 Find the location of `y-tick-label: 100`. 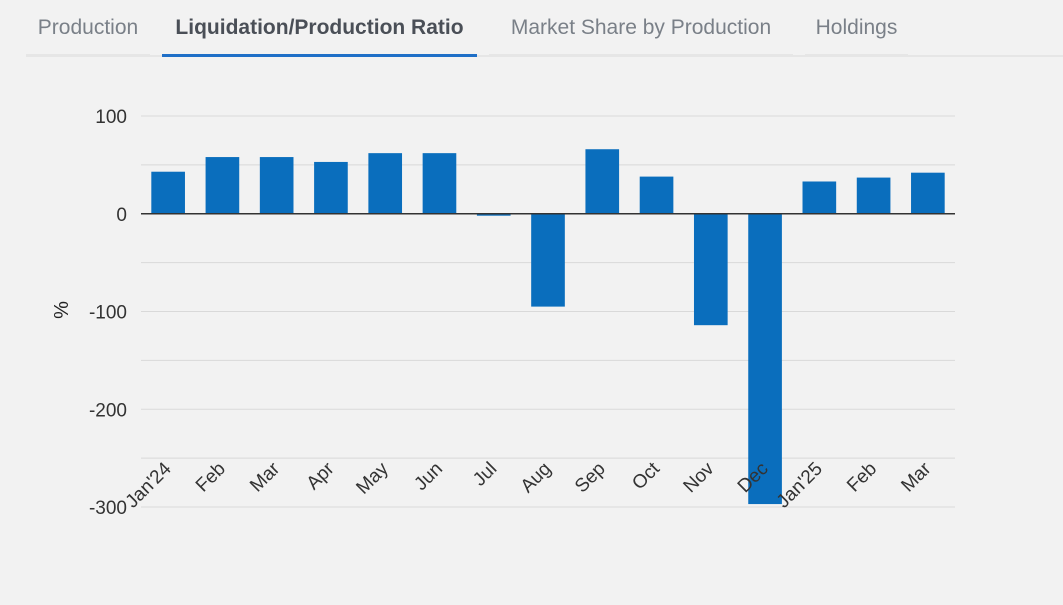

y-tick-label: 100 is located at coordinates (111, 117).